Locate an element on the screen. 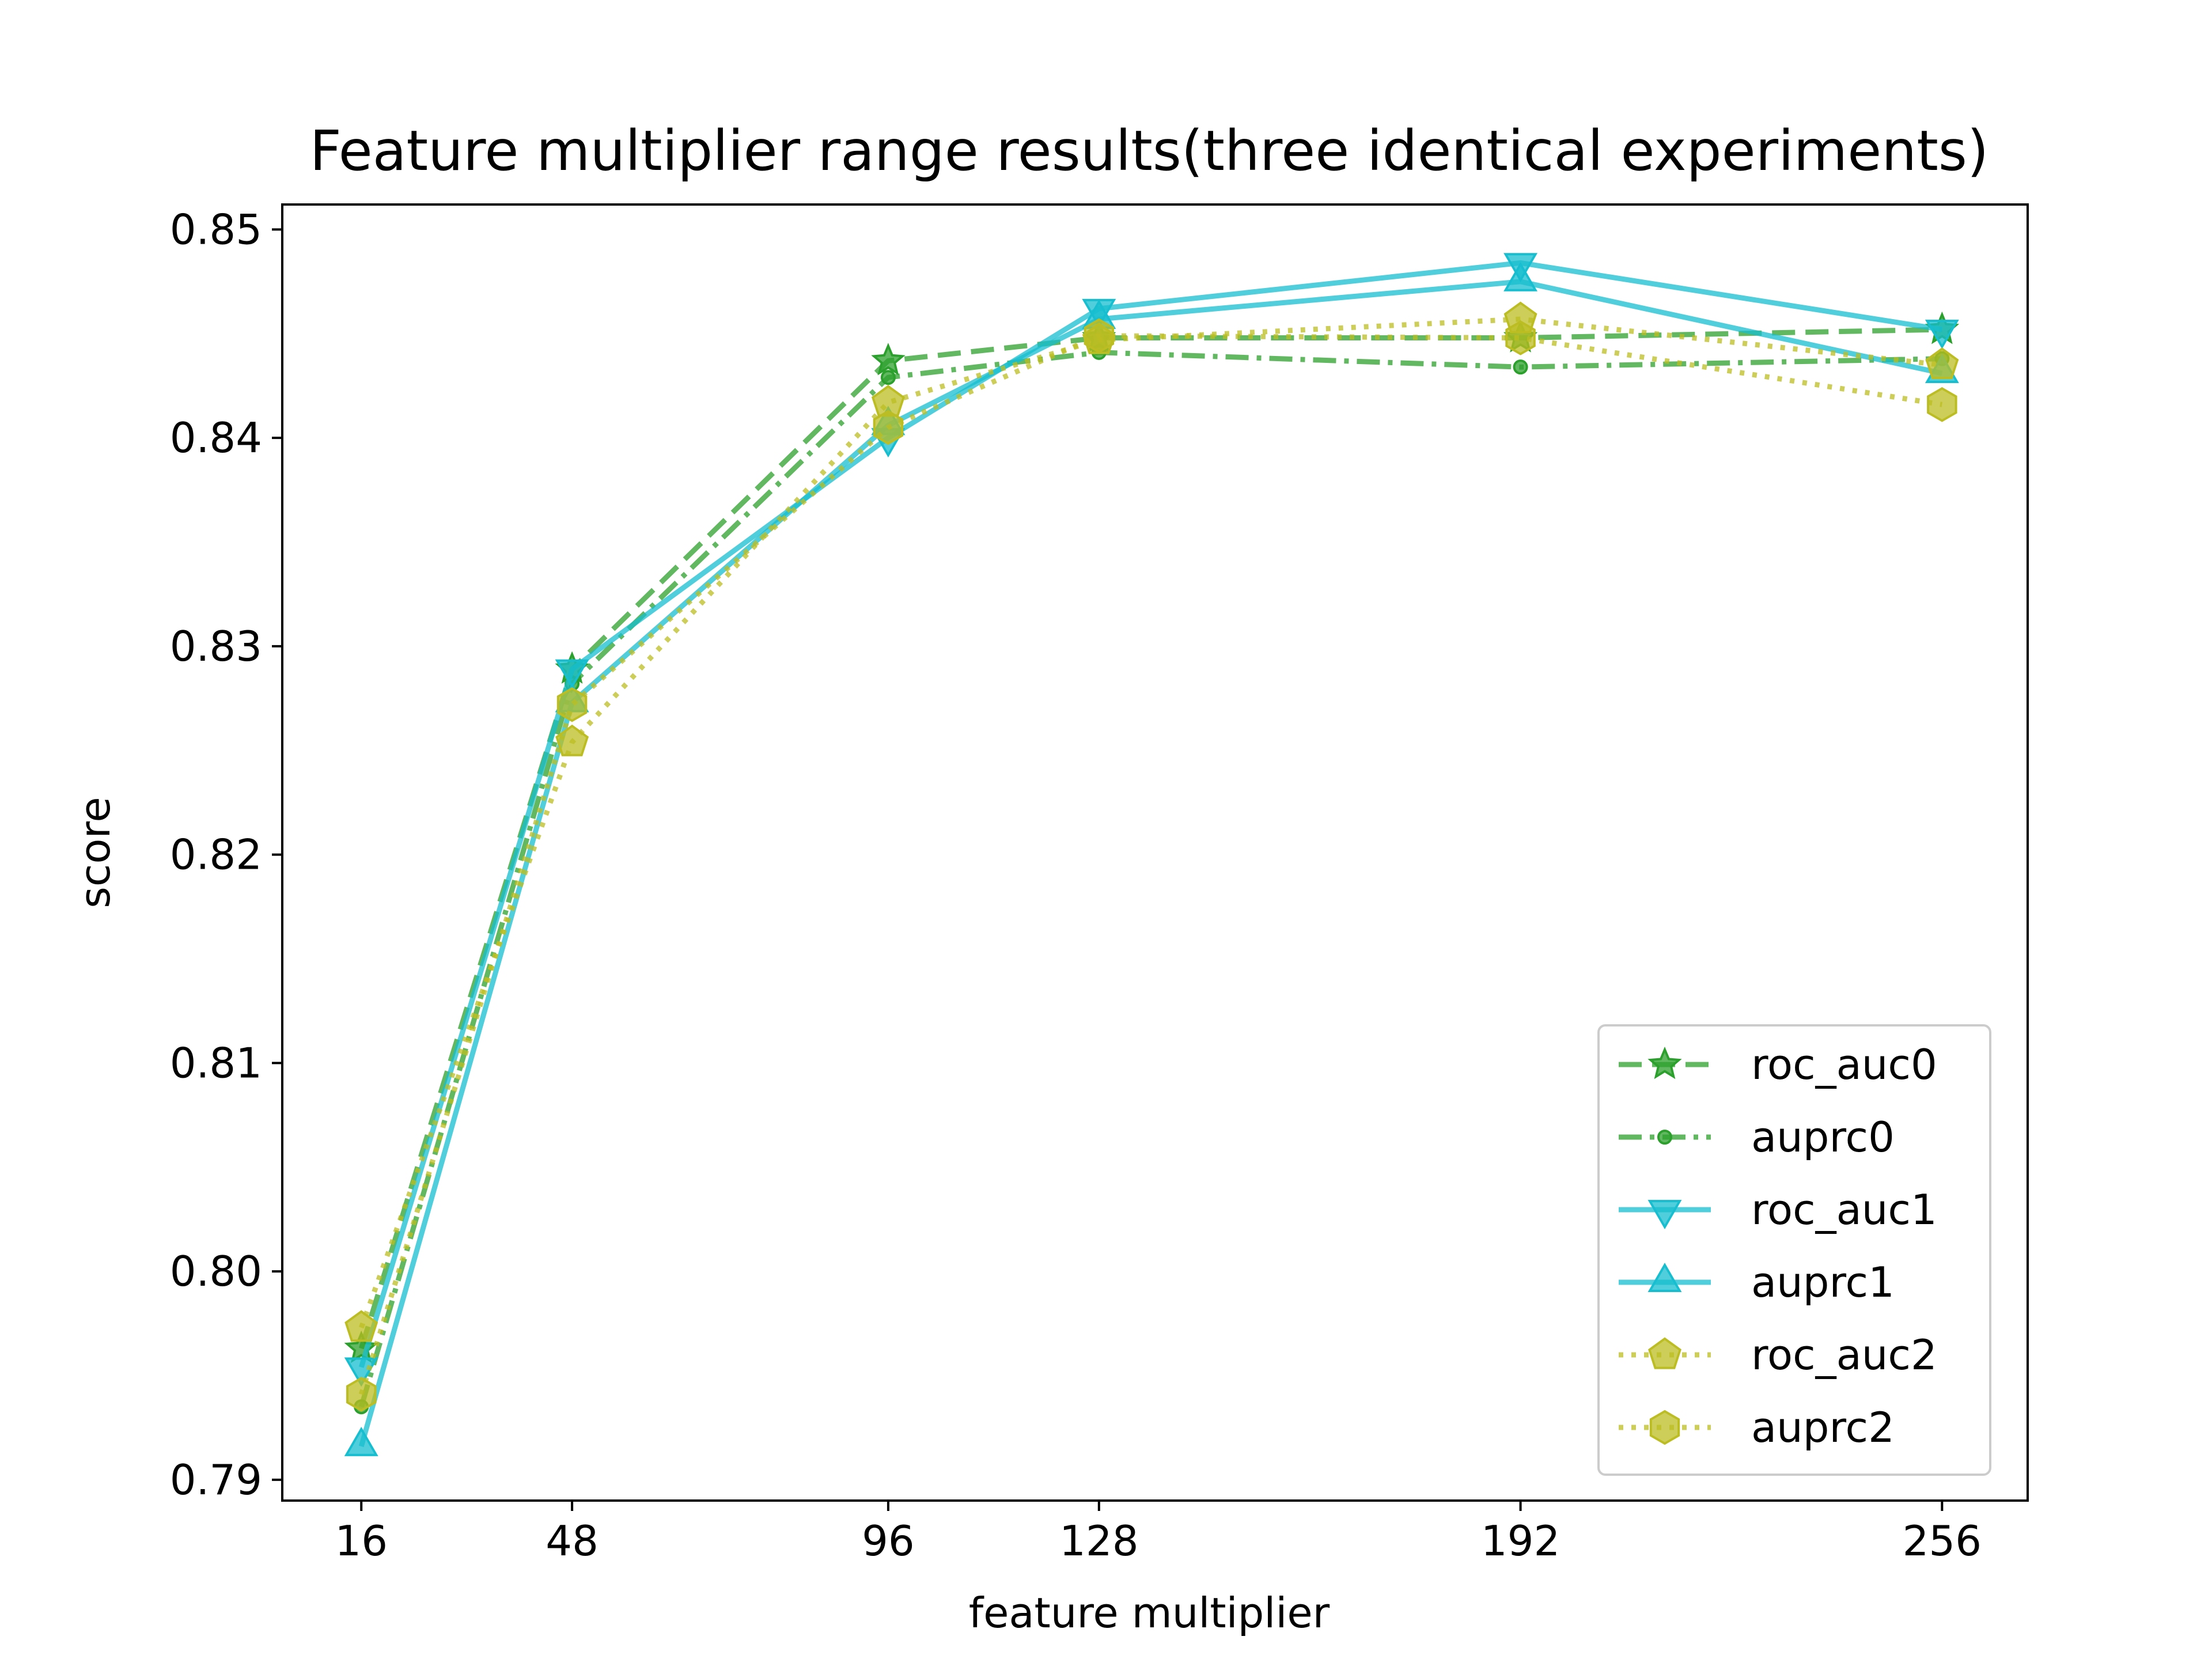 This screenshot has width=2212, height=1659. x-tick-label: 96 is located at coordinates (888, 1541).